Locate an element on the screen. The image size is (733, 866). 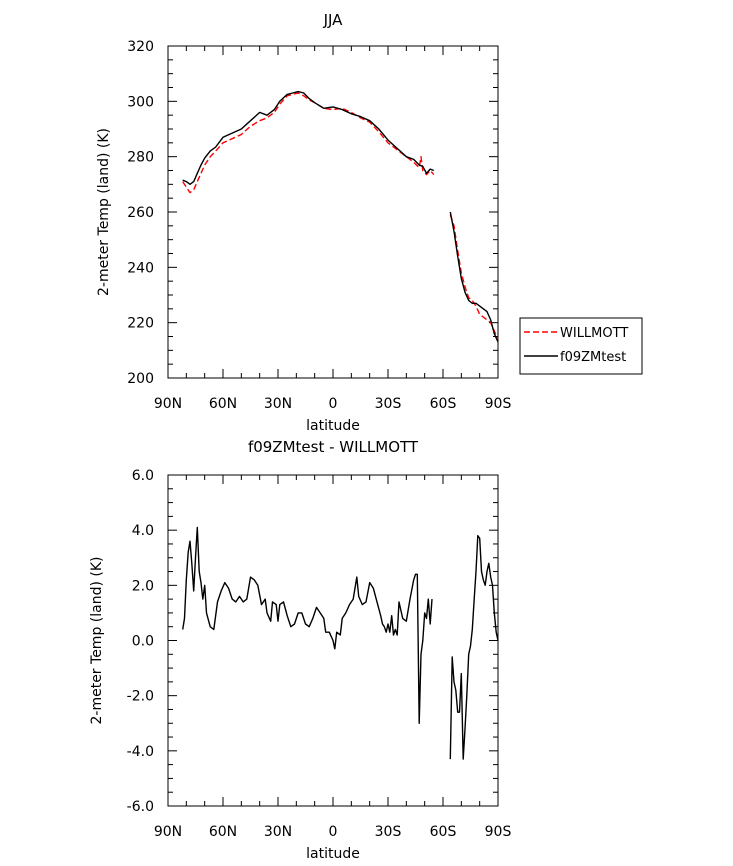
y-tick-label: 260 is located at coordinates (140, 213).